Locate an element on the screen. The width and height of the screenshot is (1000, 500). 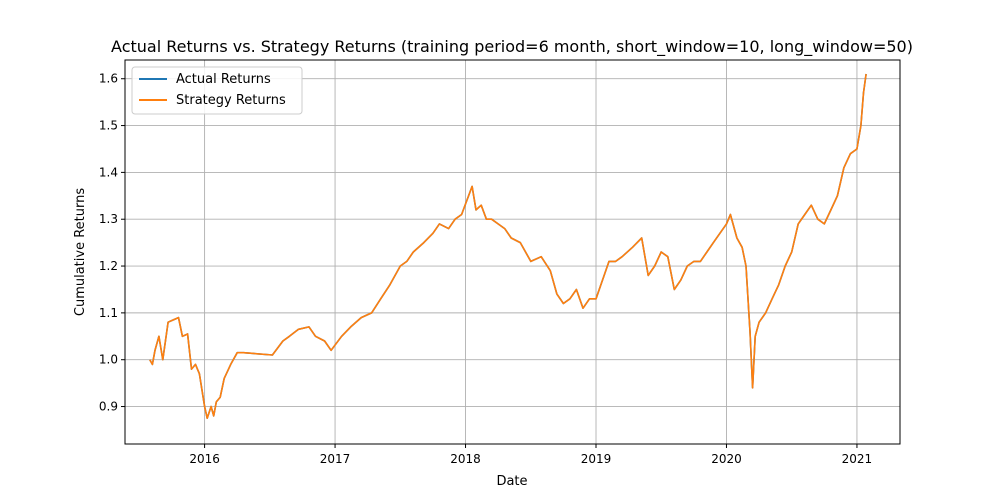
y-tick-label: 1.4 is located at coordinates (108, 172).